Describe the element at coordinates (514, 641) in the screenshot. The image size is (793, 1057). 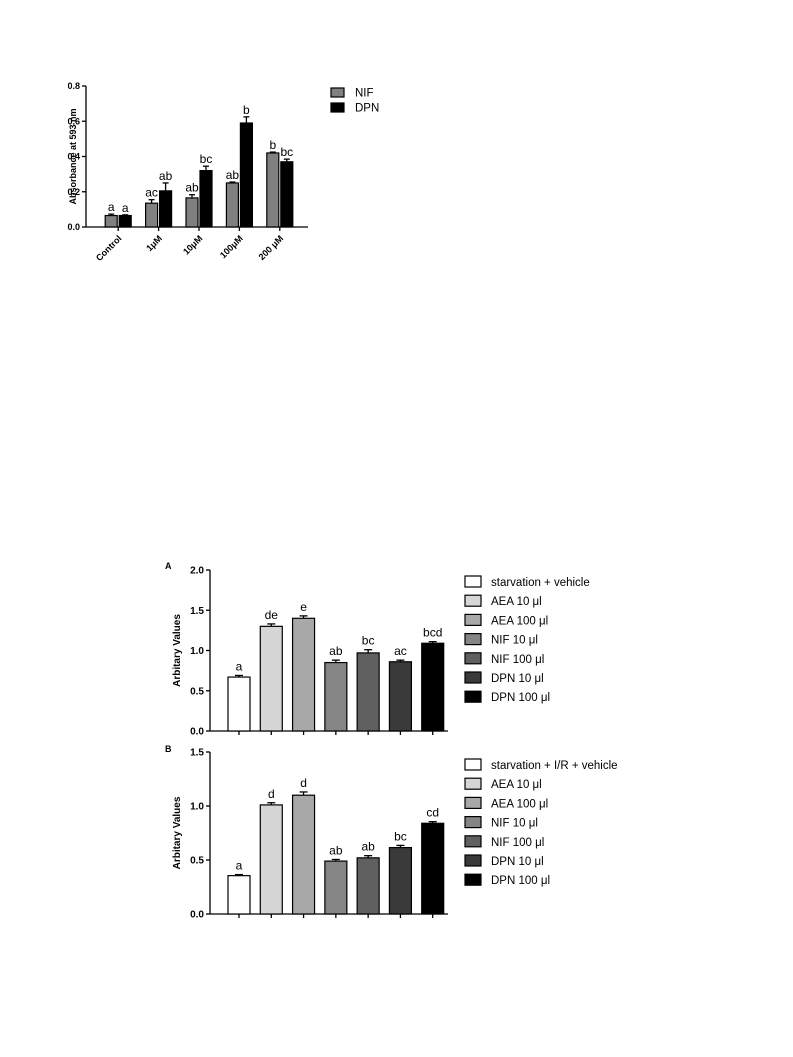
I see `panel-a-legend-label: NIF 10 μl` at that location.